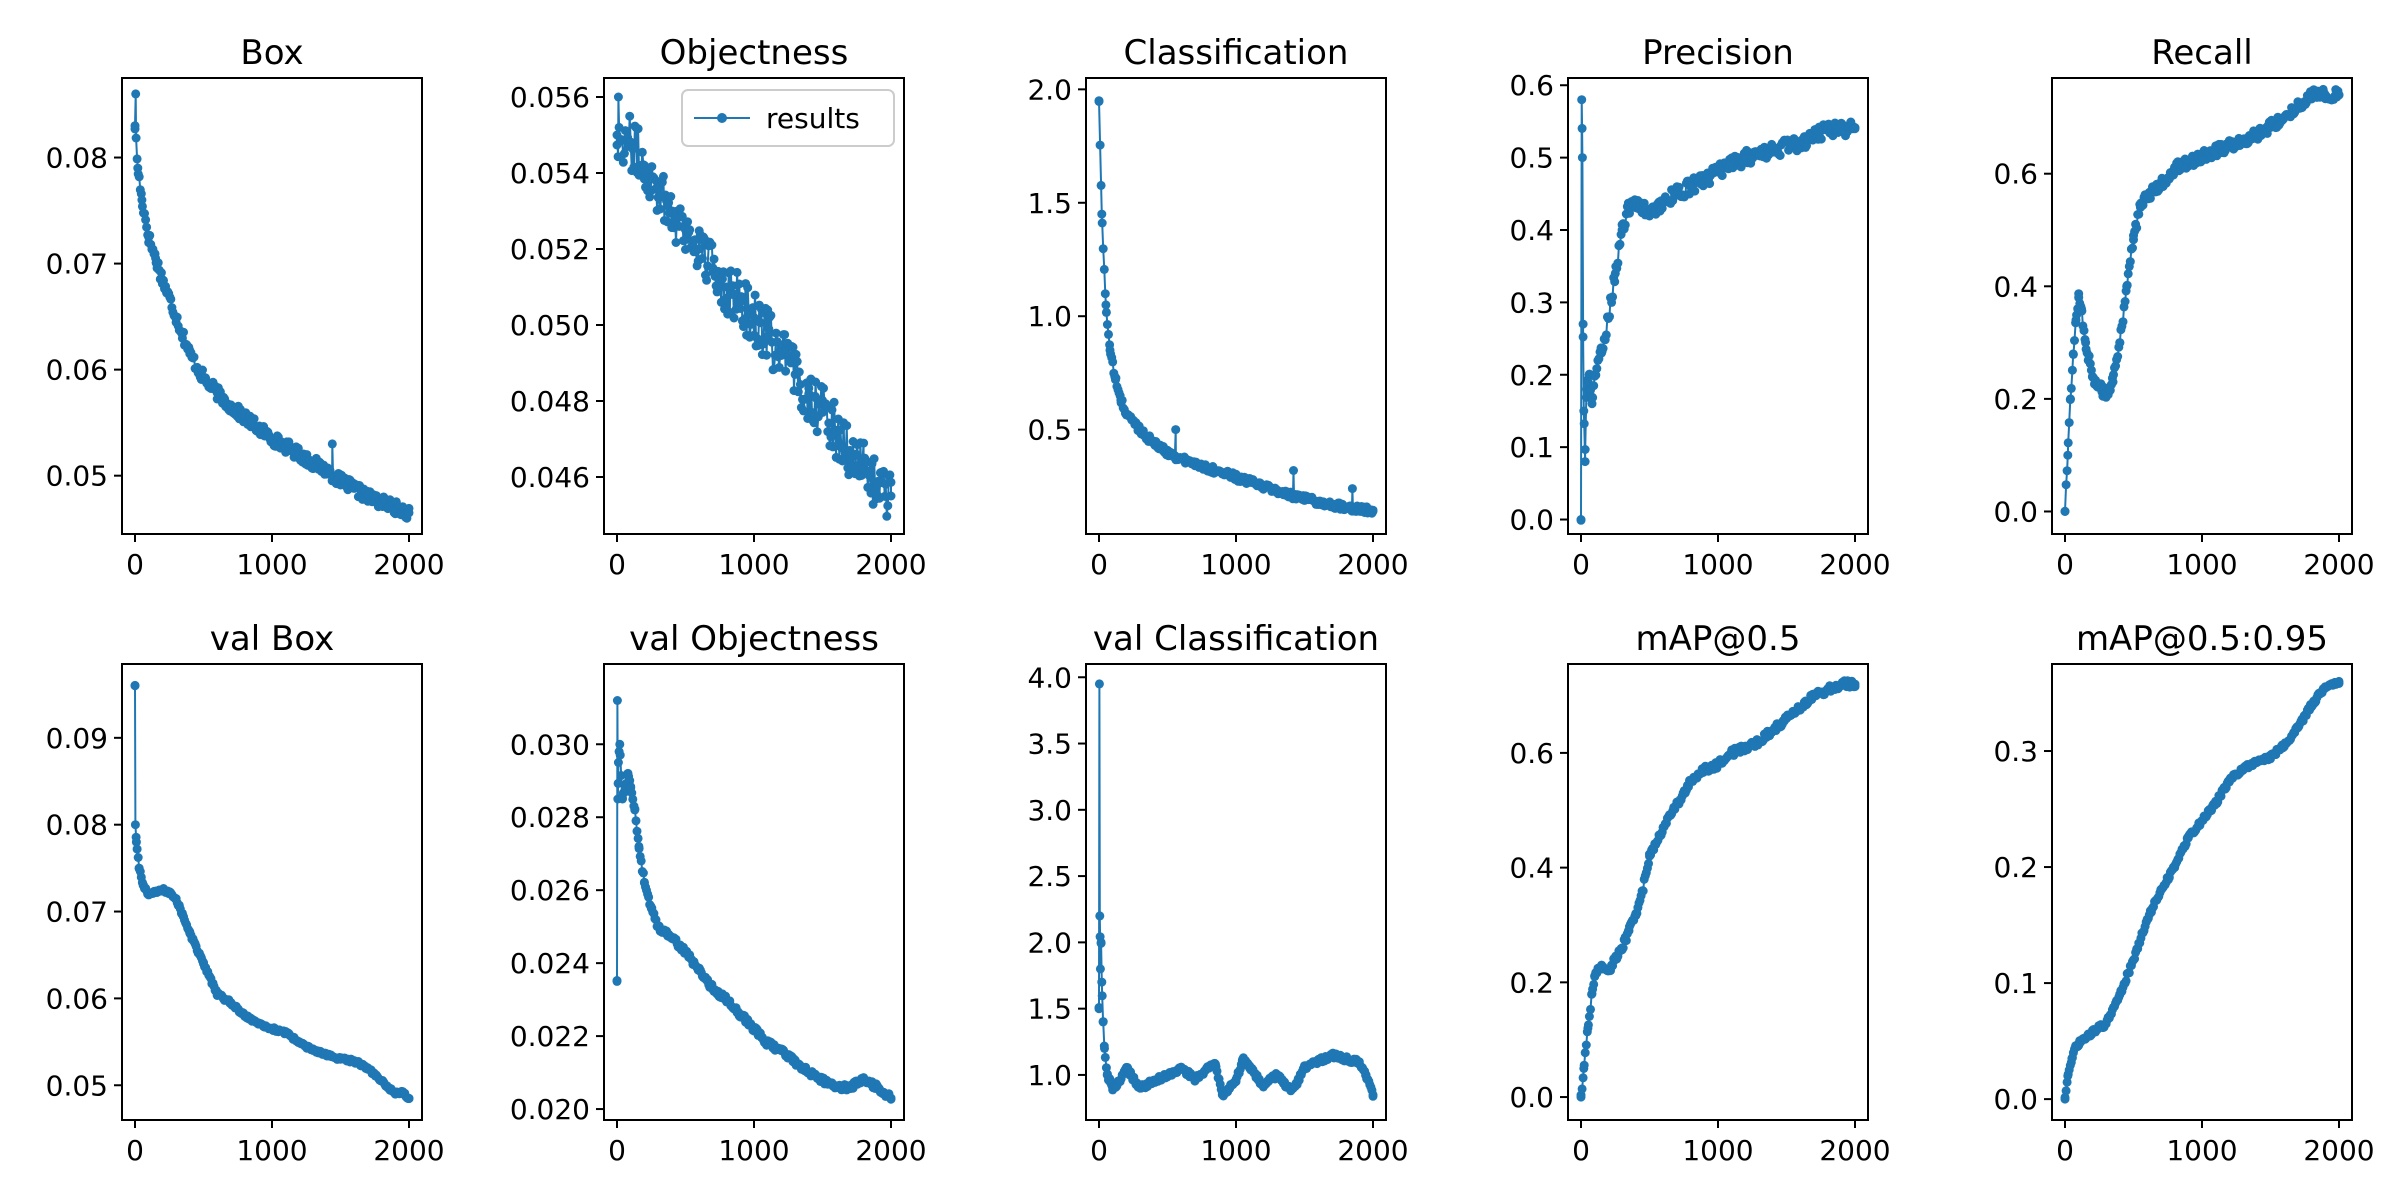 The image size is (2400, 1200). I want to click on subplot-title: mAP@0.5, so click(1718, 639).